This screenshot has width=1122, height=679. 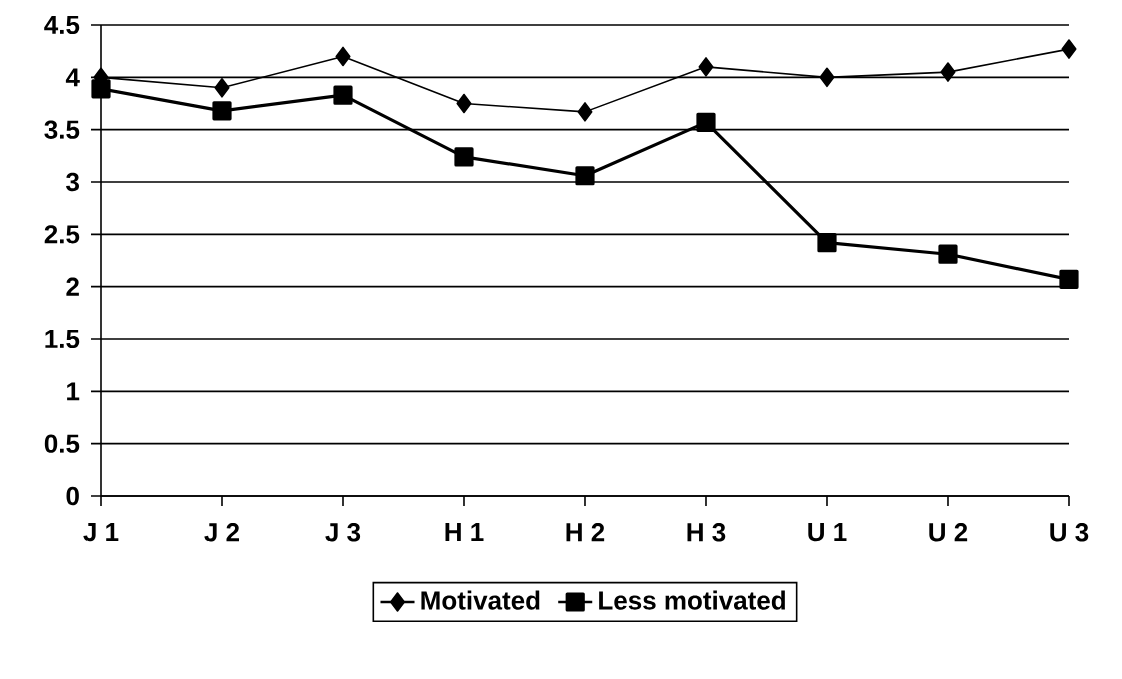 What do you see at coordinates (101, 532) in the screenshot?
I see `x-tick-label: J 1` at bounding box center [101, 532].